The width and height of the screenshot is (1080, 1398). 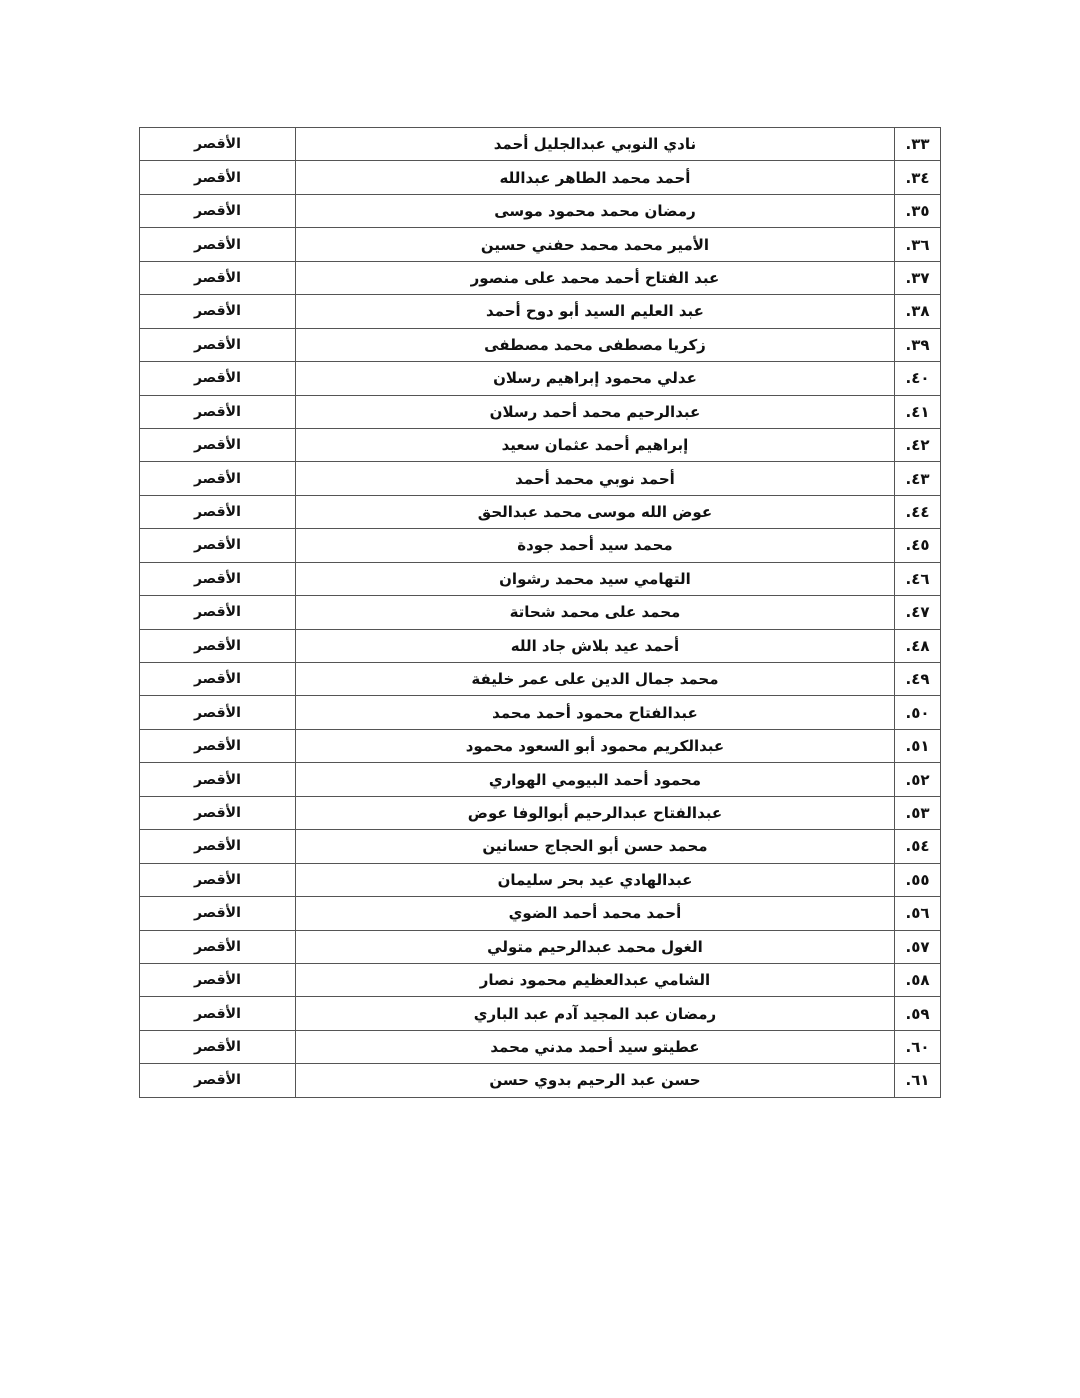 What do you see at coordinates (917, 177) in the screenshot?
I see `row-number: ٣٤.` at bounding box center [917, 177].